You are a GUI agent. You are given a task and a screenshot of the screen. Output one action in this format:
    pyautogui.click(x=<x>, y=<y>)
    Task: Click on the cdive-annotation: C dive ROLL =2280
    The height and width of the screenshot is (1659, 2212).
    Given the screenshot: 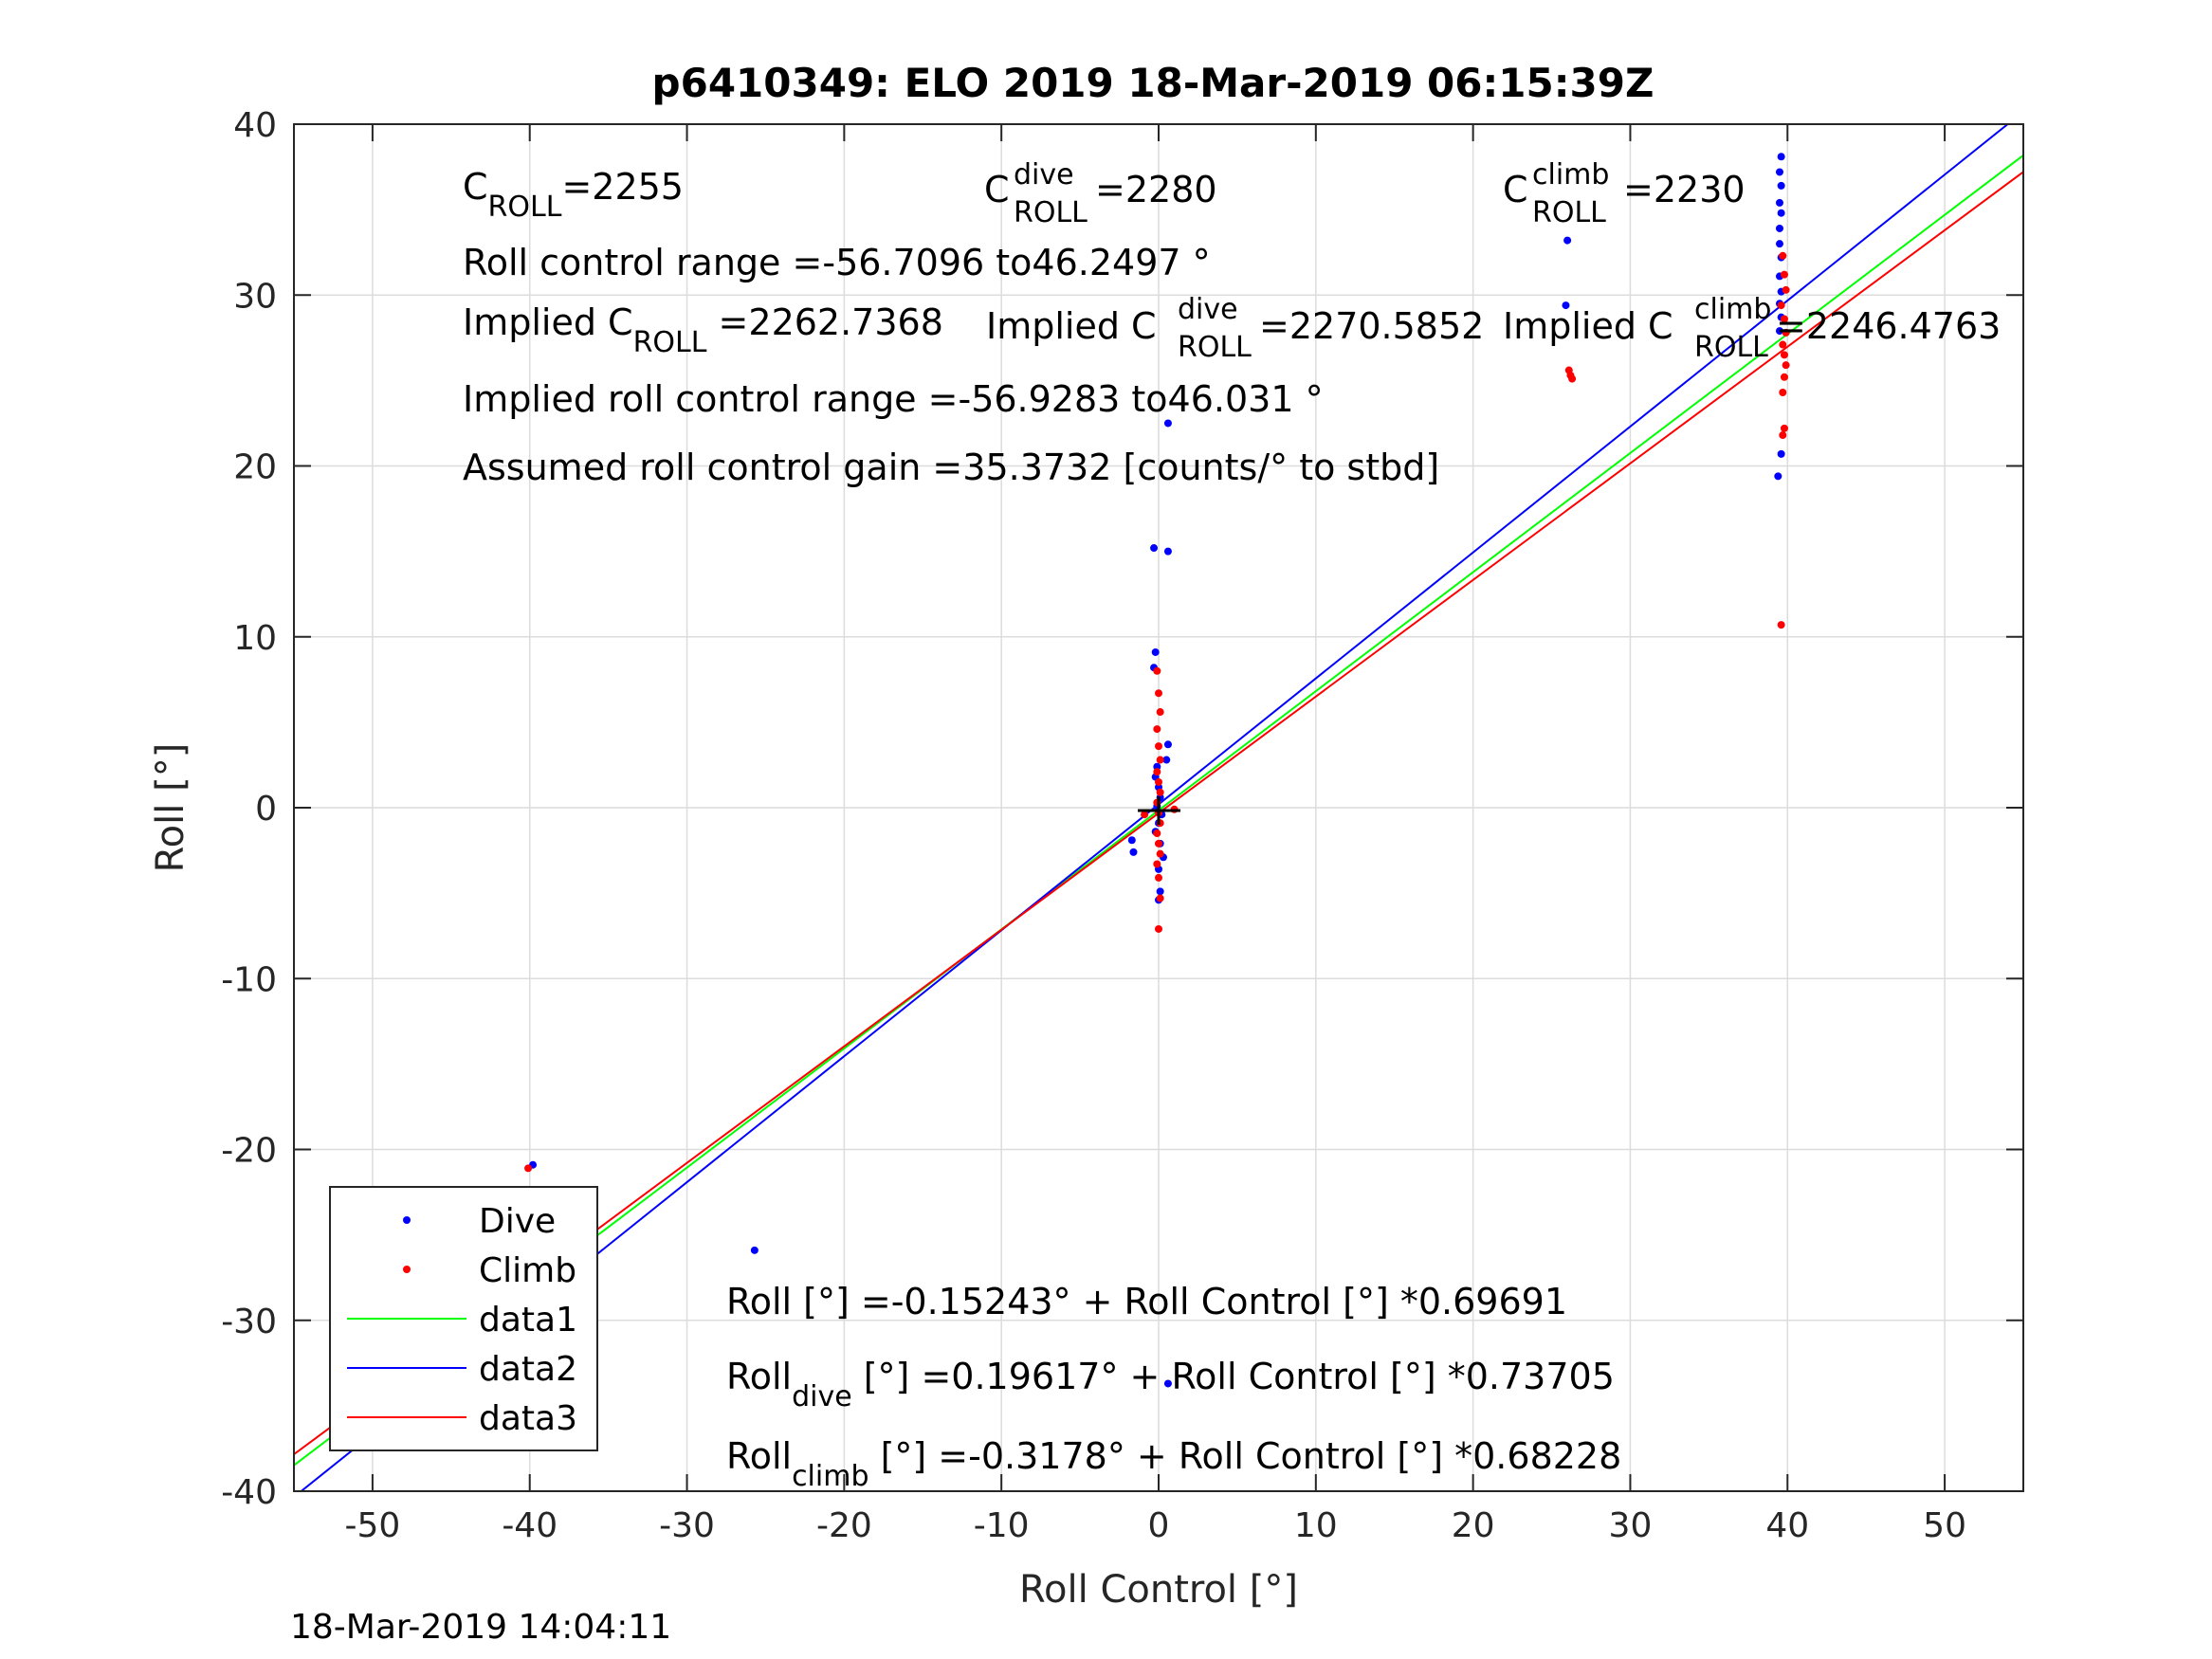 What is the action you would take?
    pyautogui.click(x=1100, y=193)
    